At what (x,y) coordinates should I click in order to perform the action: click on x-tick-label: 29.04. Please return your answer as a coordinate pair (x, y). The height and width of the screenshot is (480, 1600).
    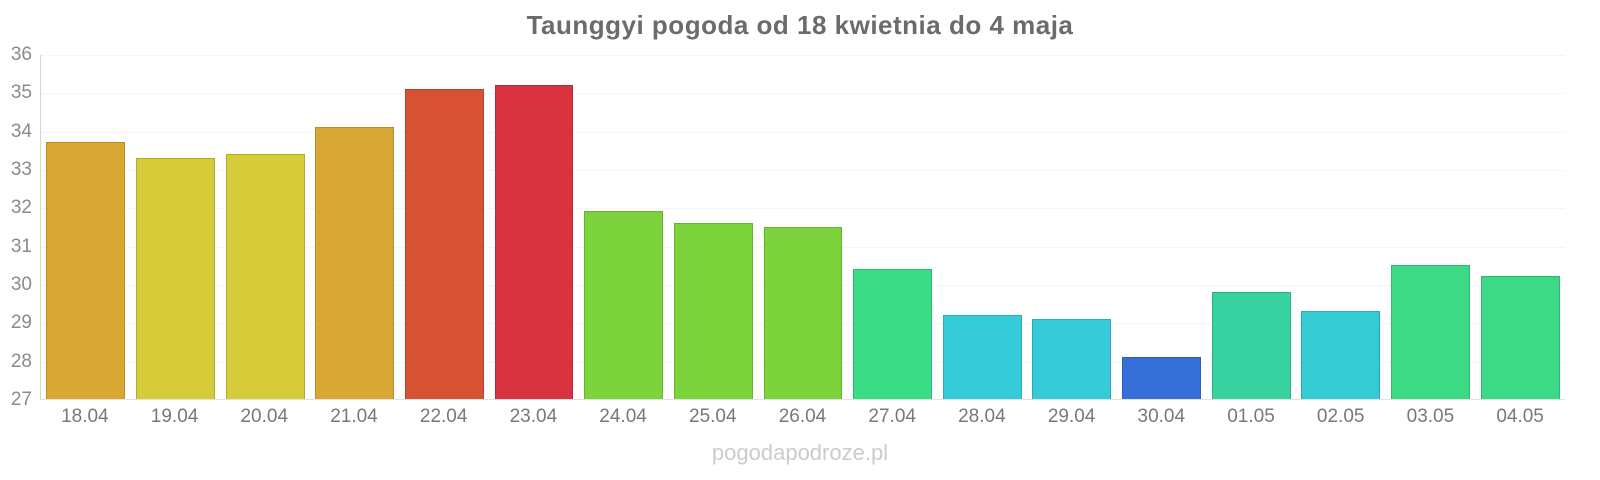
    Looking at the image, I should click on (1071, 416).